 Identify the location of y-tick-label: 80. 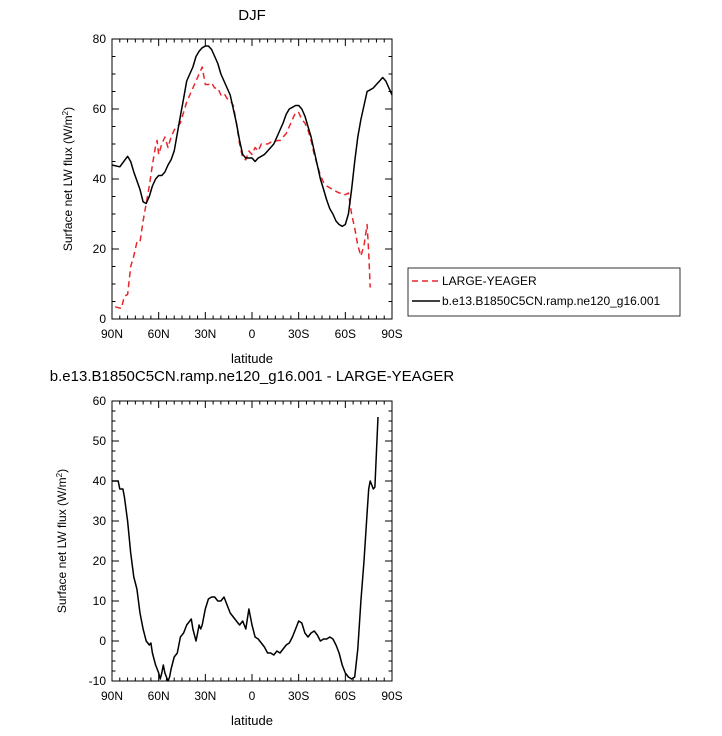
(100, 39).